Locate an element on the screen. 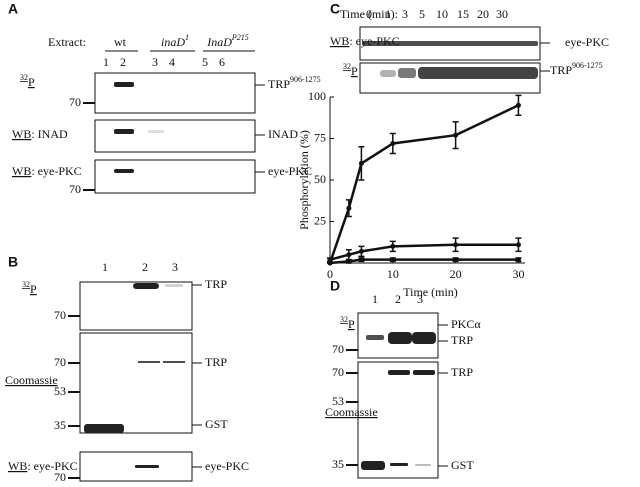 This screenshot has width=640, height=487. x-tick-label: 10 is located at coordinates (393, 274).